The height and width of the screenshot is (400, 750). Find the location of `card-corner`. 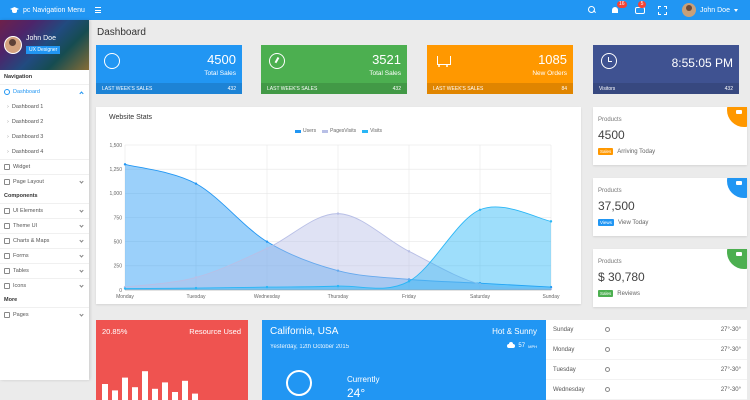

card-corner is located at coordinates (737, 188).